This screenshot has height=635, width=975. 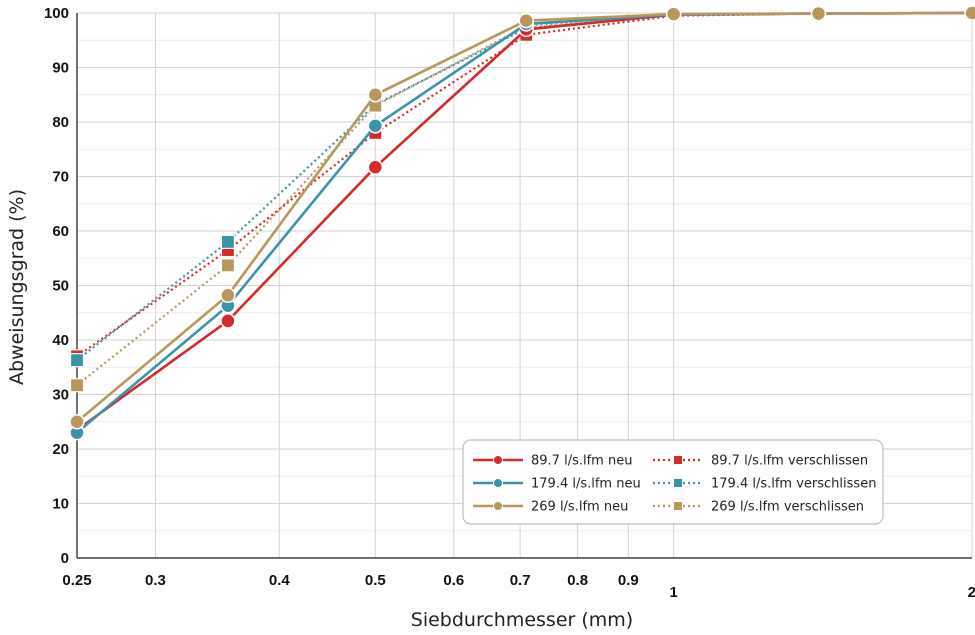 What do you see at coordinates (60, 122) in the screenshot?
I see `y-tick-label: 80` at bounding box center [60, 122].